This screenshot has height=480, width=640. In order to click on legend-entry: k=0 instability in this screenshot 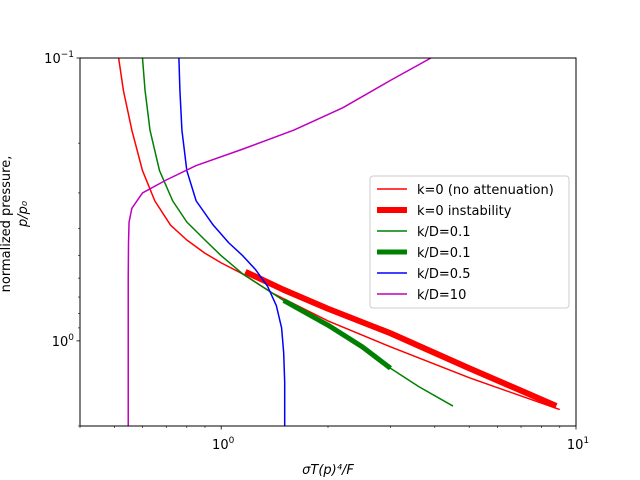, I will do `click(464, 211)`.